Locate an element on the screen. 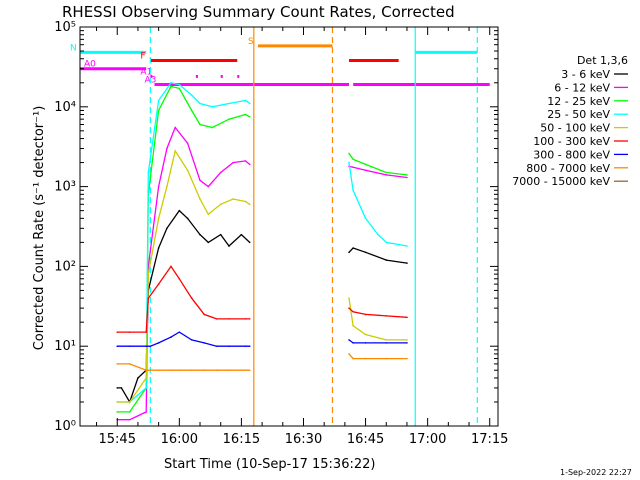 This screenshot has height=480, width=640. y-axis-label: Corrected Count Rate (s⁻¹ detector⁻¹) is located at coordinates (39, 228).